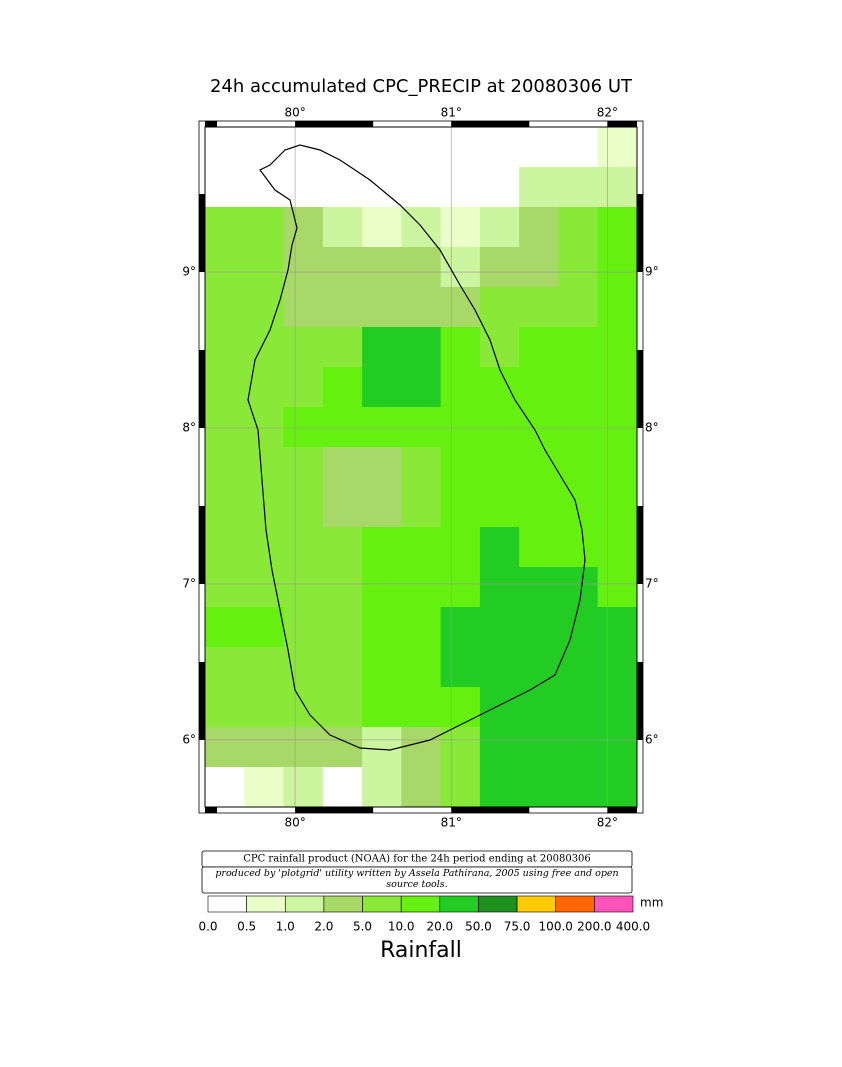  I want to click on y-tick-label-right: 7°, so click(652, 583).